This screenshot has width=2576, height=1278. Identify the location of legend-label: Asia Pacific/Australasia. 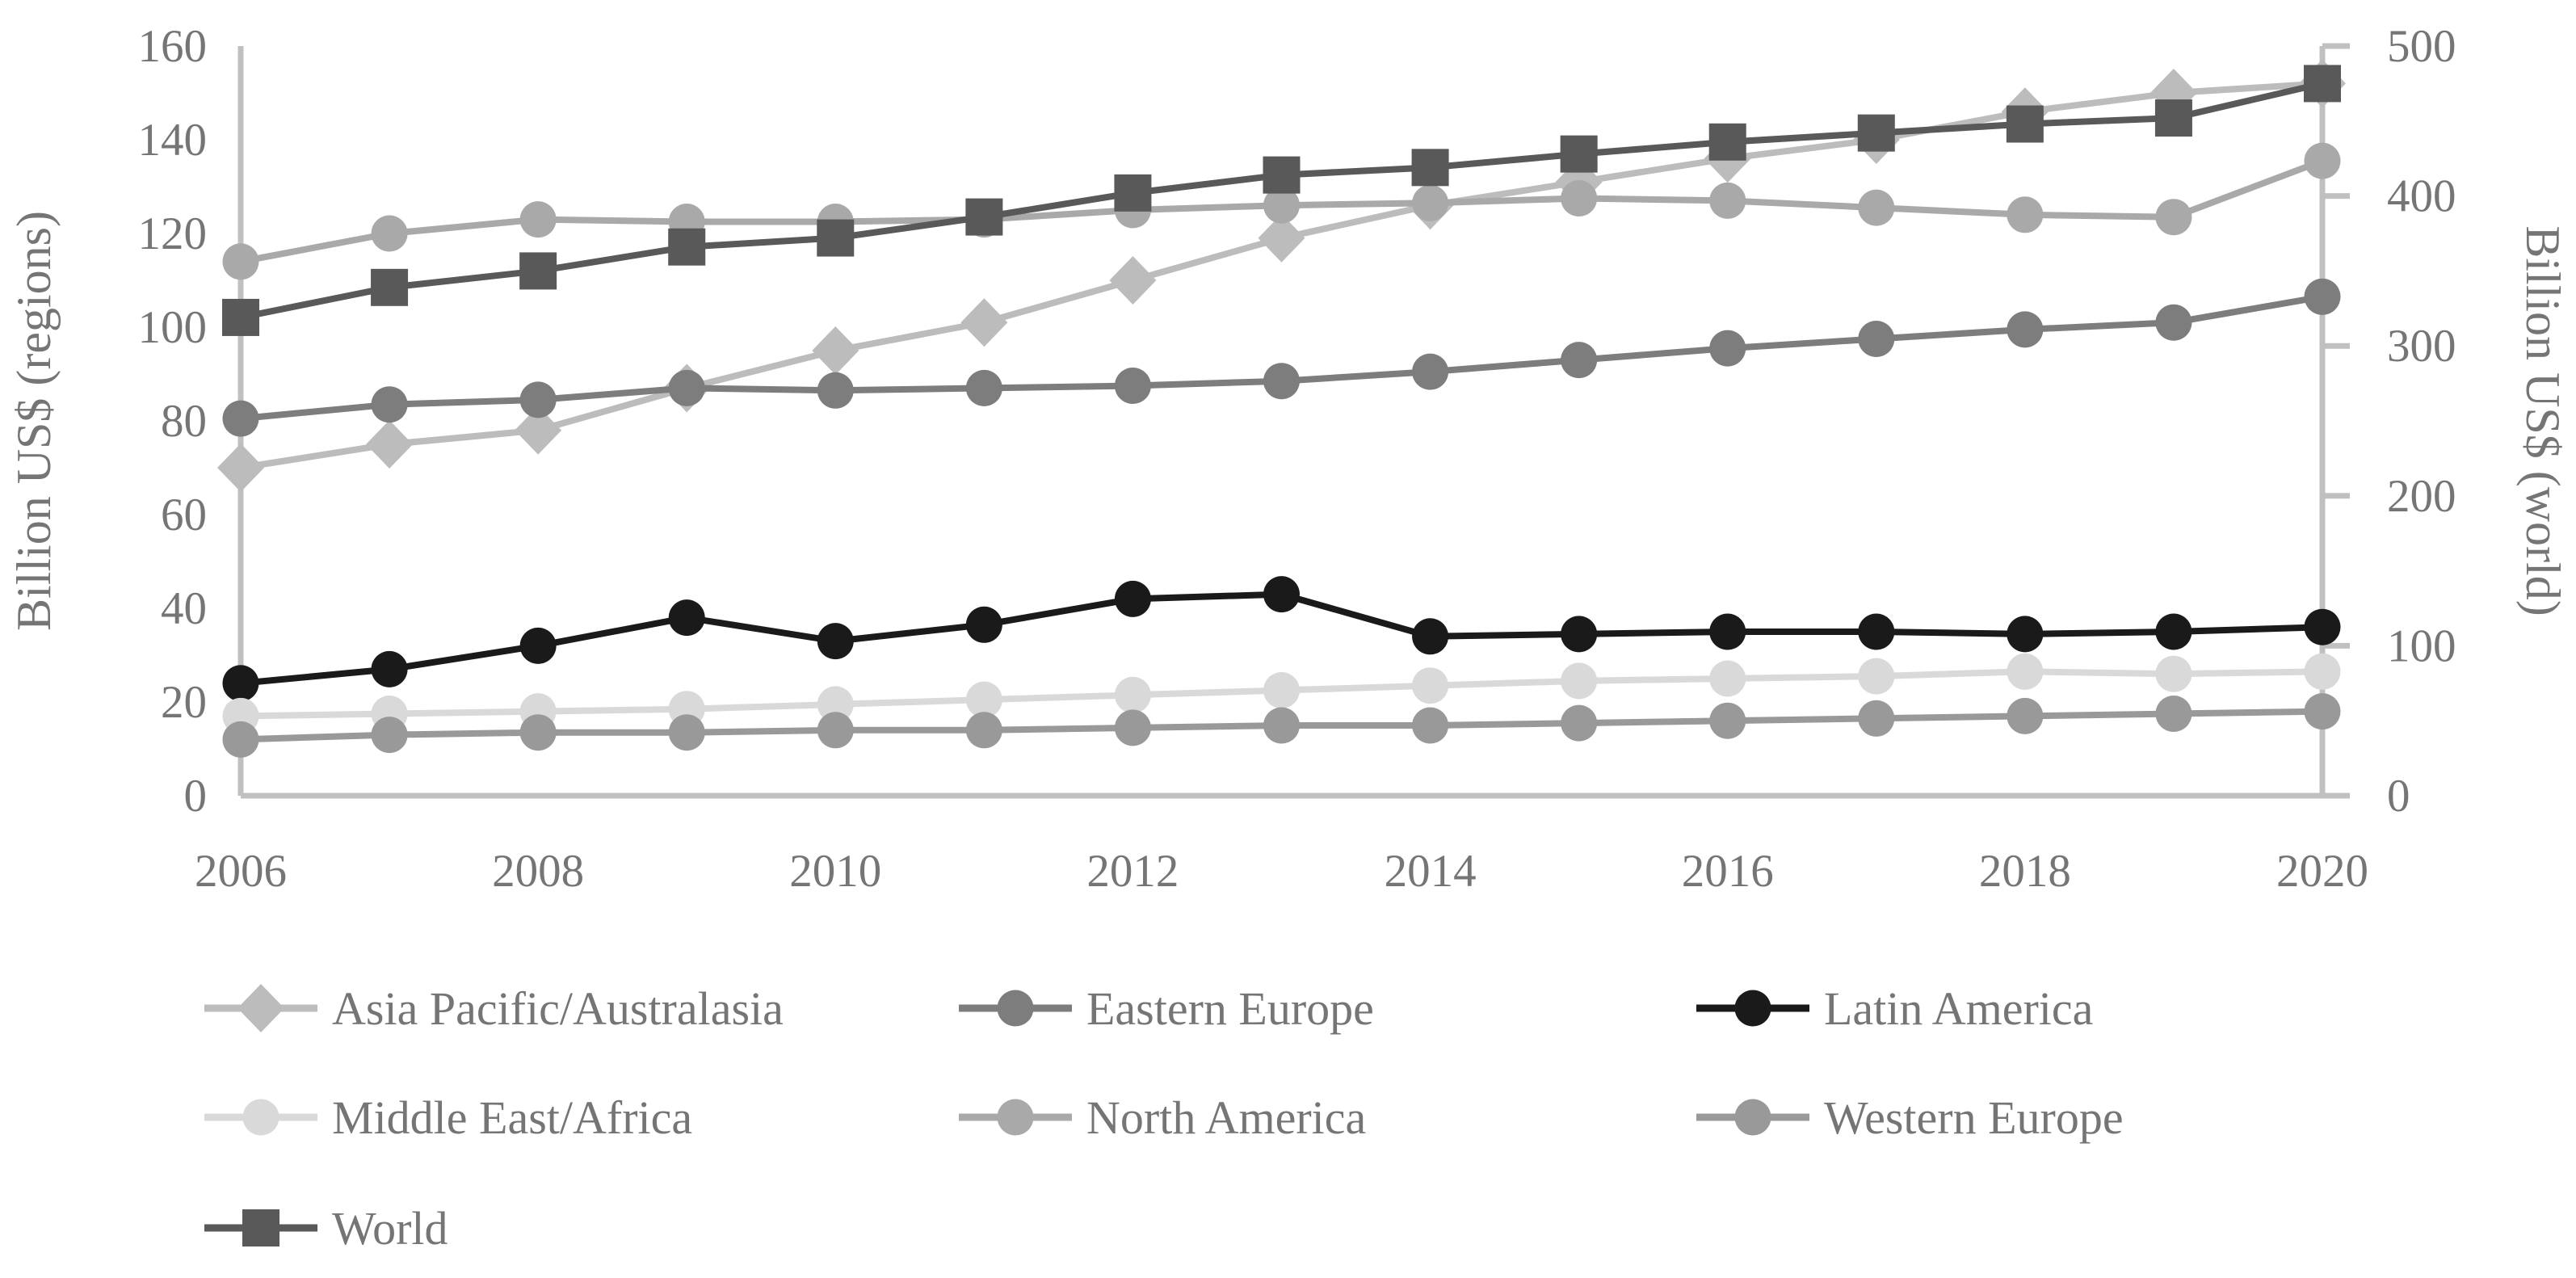
(558, 1008).